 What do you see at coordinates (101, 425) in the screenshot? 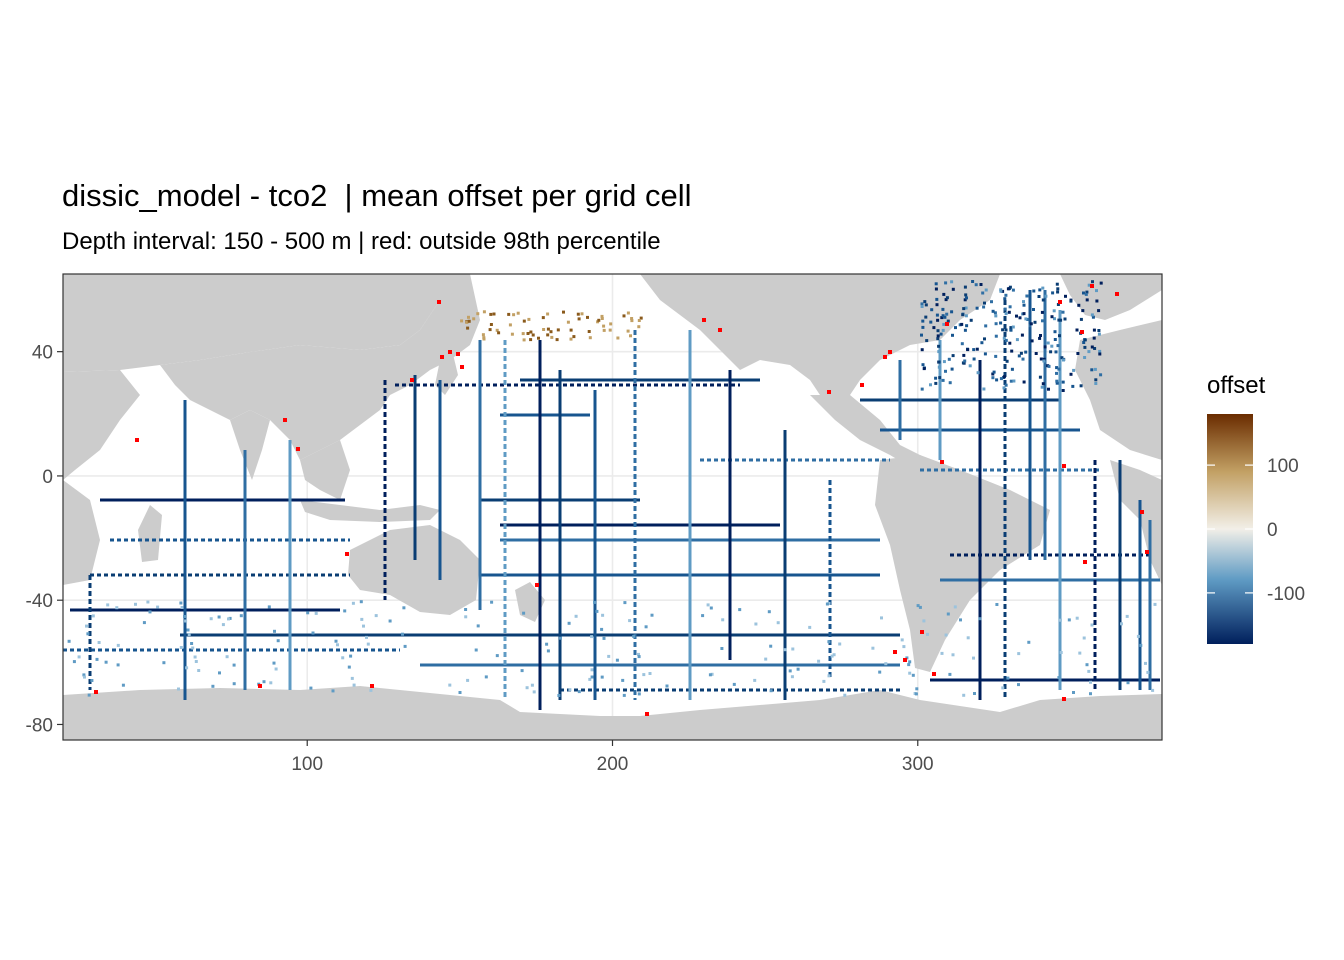
I see `land-africa-east` at bounding box center [101, 425].